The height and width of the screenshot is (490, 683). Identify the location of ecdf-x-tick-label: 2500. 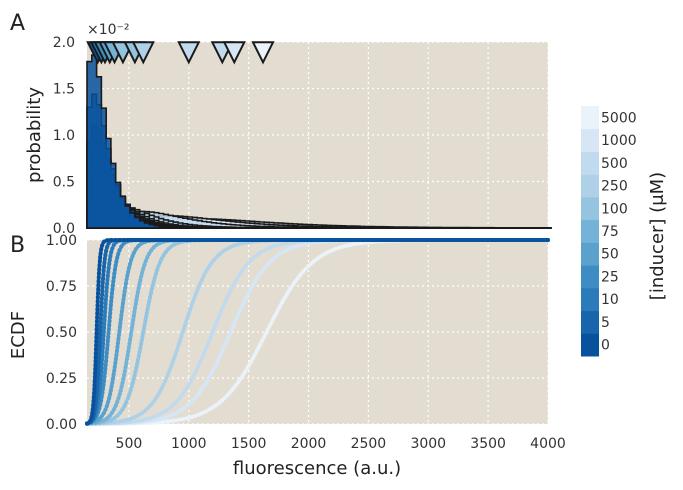
(369, 444).